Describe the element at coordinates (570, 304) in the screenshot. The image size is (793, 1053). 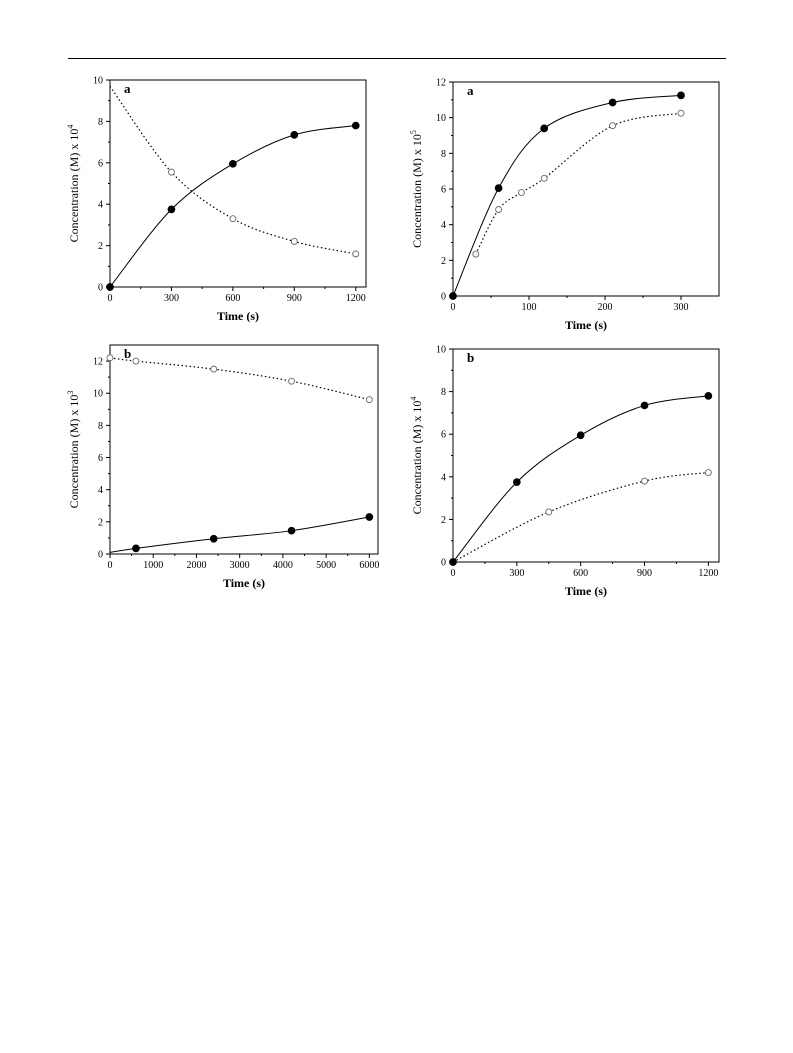
I see `x-axis: 0 100 200 300` at that location.